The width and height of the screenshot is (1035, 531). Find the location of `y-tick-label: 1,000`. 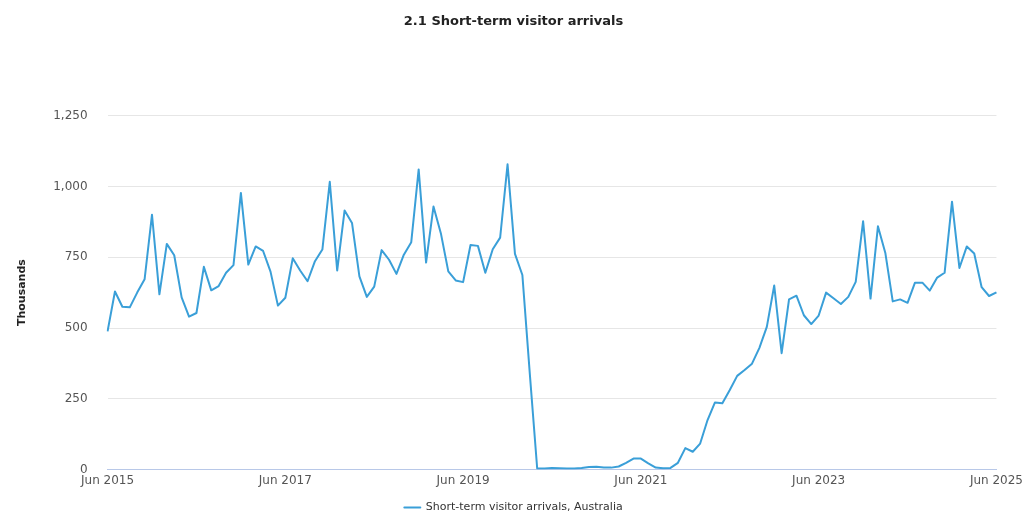

y-tick-label: 1,000 is located at coordinates (70, 185).